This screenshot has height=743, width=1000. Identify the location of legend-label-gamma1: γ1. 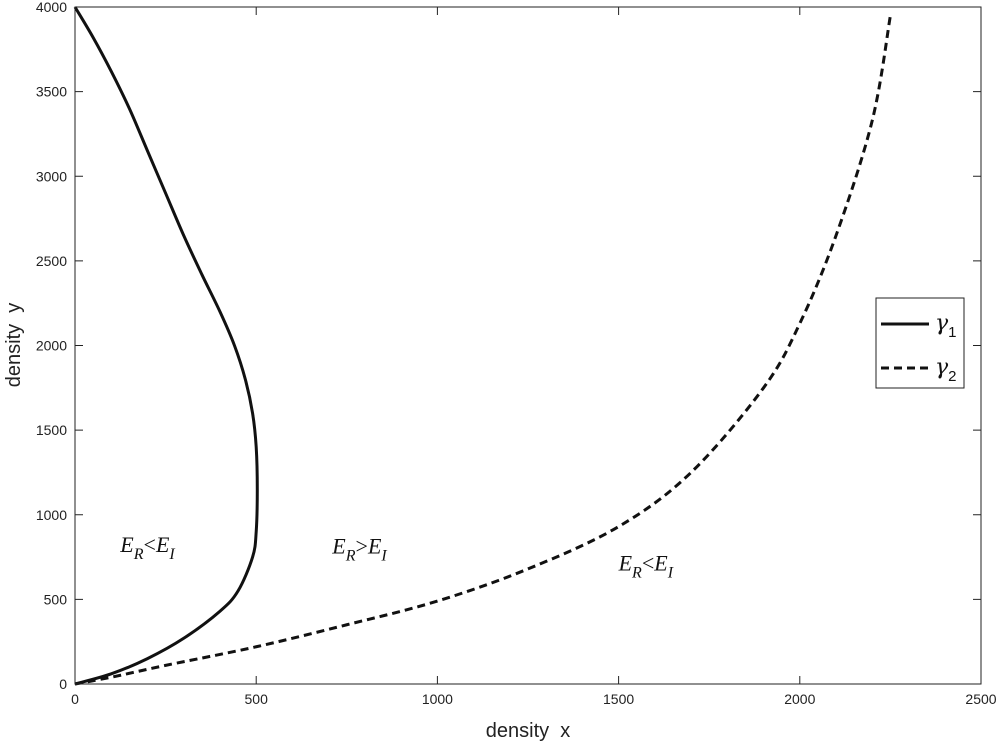
(946, 326).